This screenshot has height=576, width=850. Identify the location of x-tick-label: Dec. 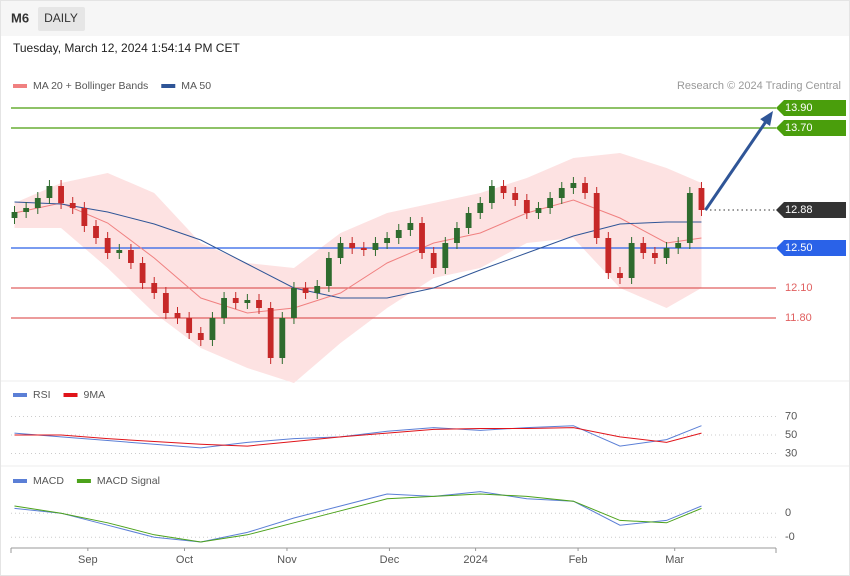
(390, 560).